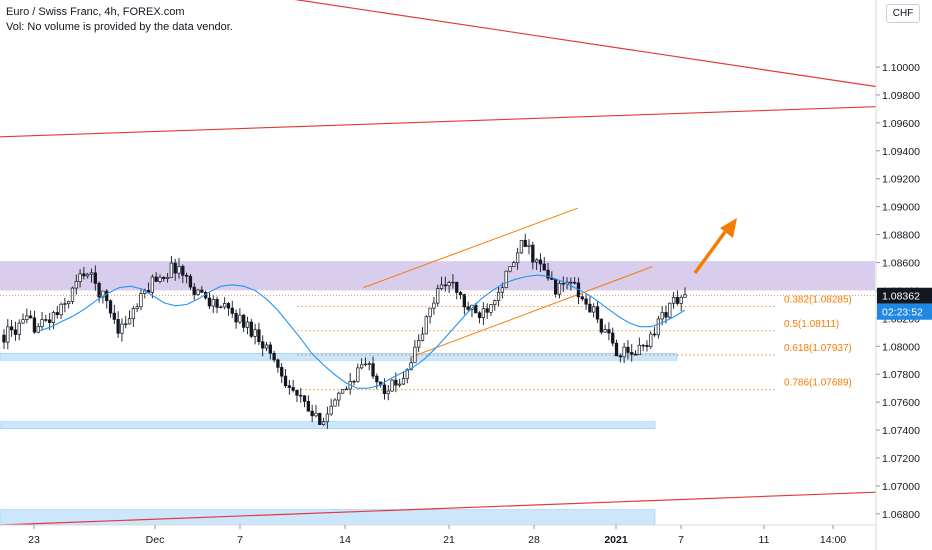  Describe the element at coordinates (728, 228) in the screenshot. I see `projection-arrow-head` at that location.